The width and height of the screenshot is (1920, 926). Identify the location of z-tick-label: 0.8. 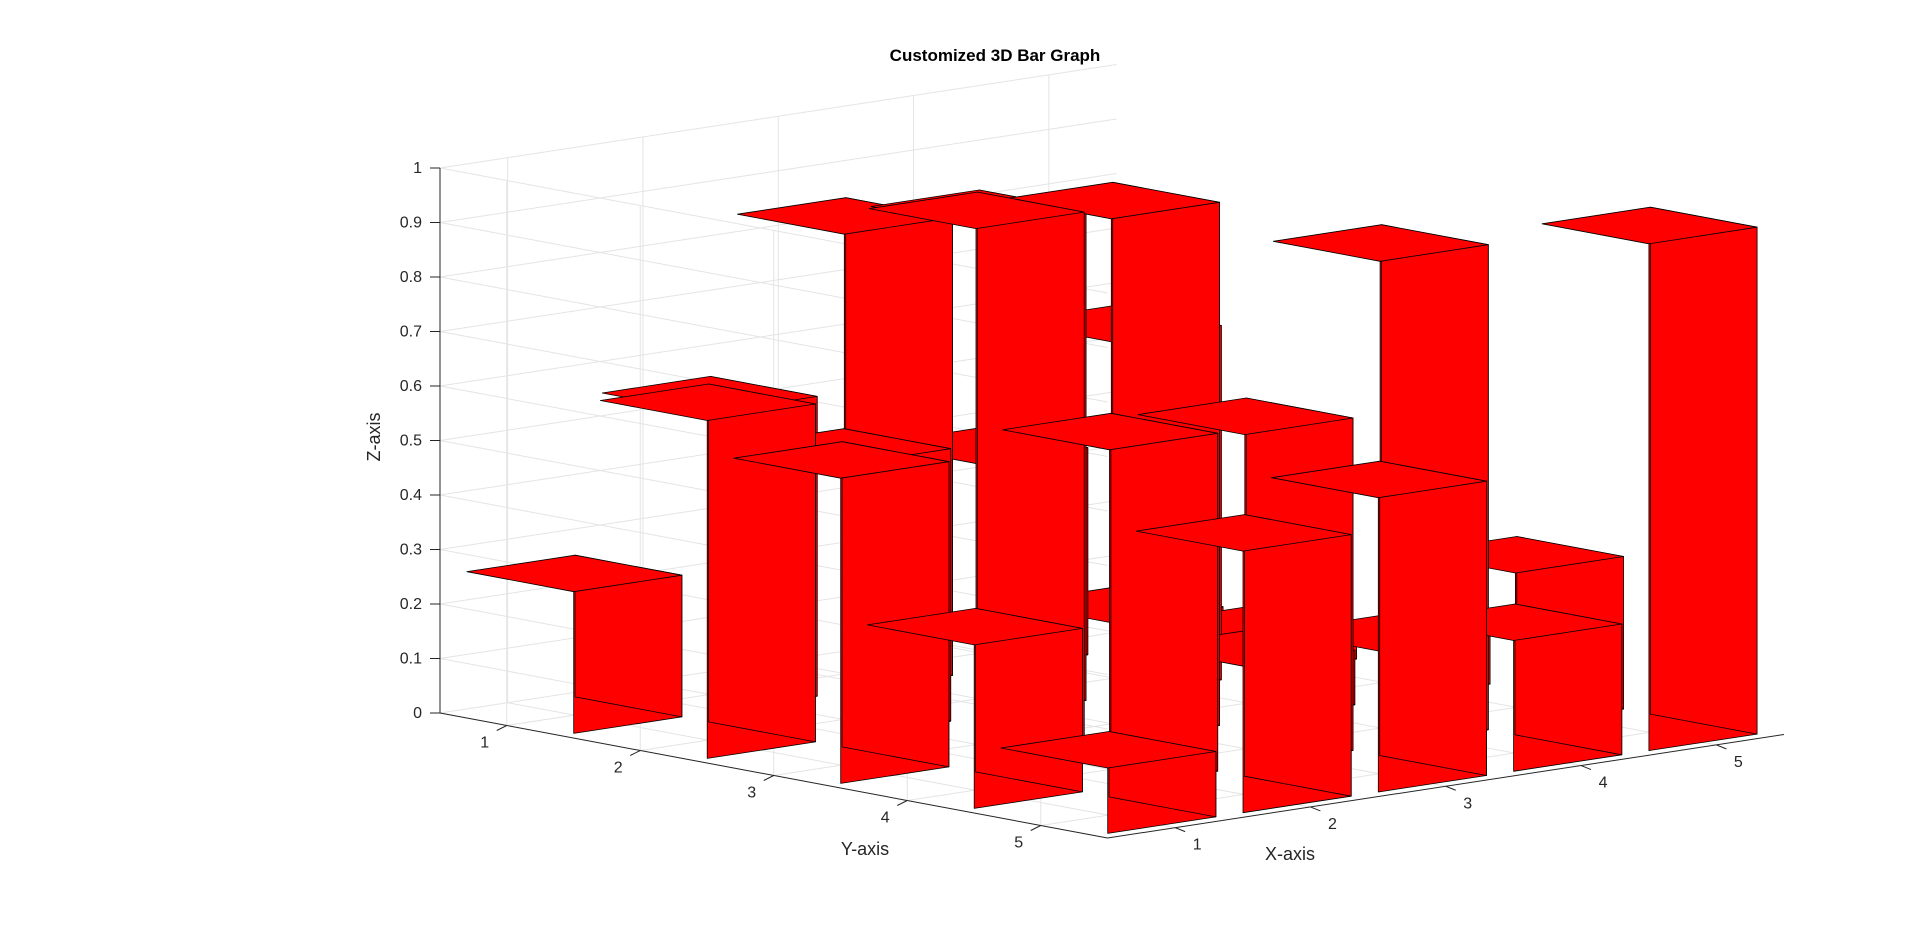
(411, 277).